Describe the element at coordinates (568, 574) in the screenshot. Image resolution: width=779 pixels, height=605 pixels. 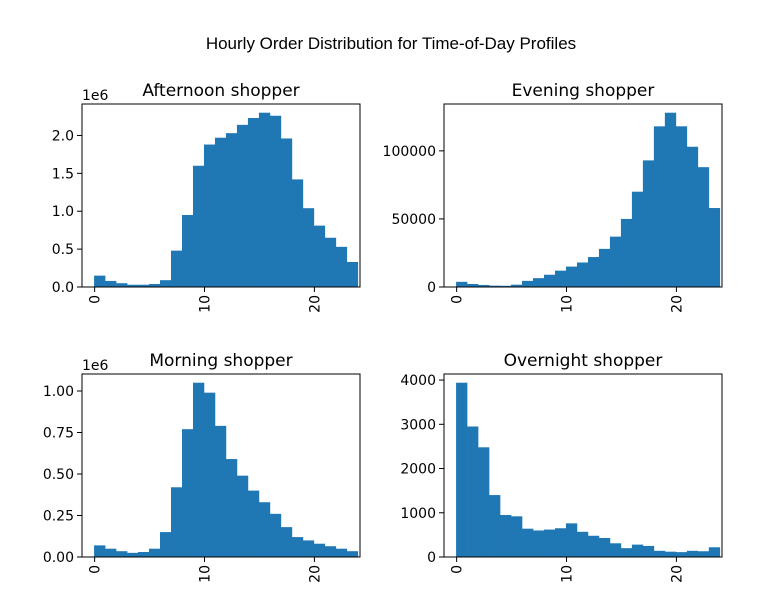
I see `xtick-label-overnight-1: 10` at that location.